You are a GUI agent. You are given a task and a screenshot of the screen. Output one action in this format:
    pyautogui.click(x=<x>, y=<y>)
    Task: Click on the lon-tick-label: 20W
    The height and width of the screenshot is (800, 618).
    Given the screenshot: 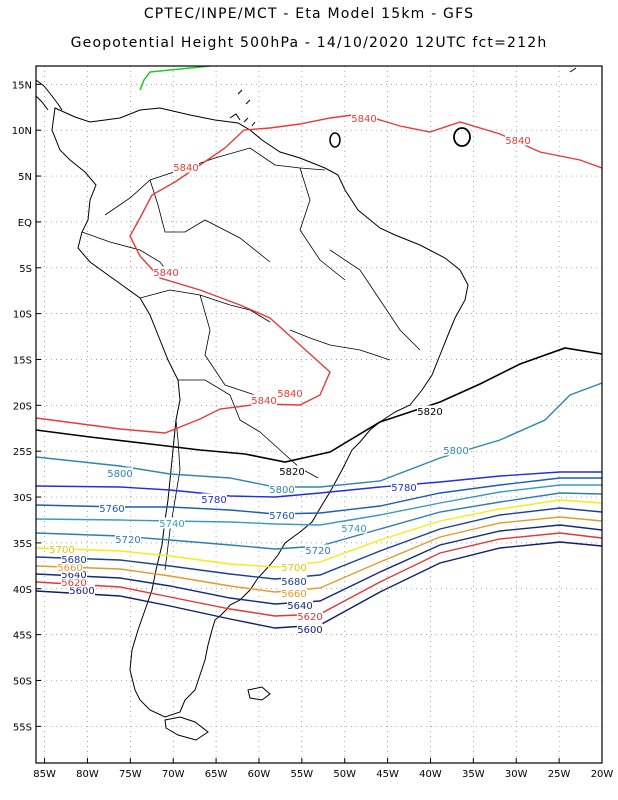 What is the action you would take?
    pyautogui.click(x=602, y=774)
    